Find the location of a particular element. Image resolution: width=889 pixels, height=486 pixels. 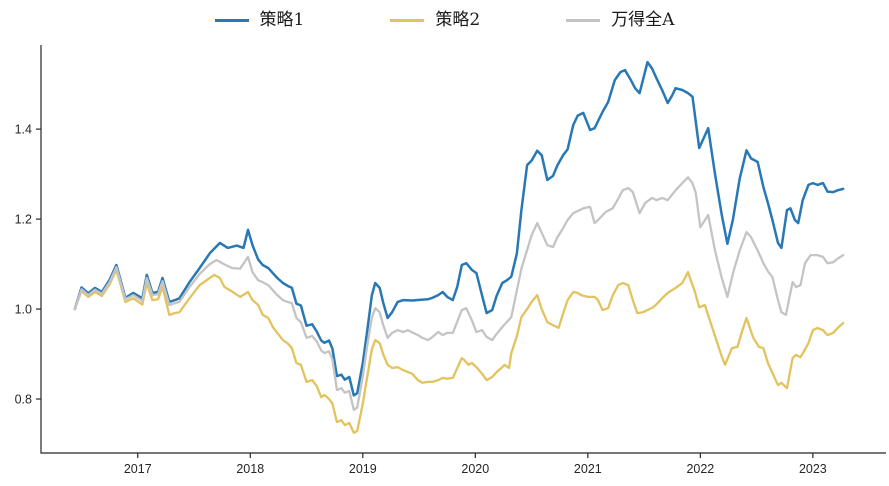

legend-item-strategy-2: 策略2 is located at coordinates (435, 20).